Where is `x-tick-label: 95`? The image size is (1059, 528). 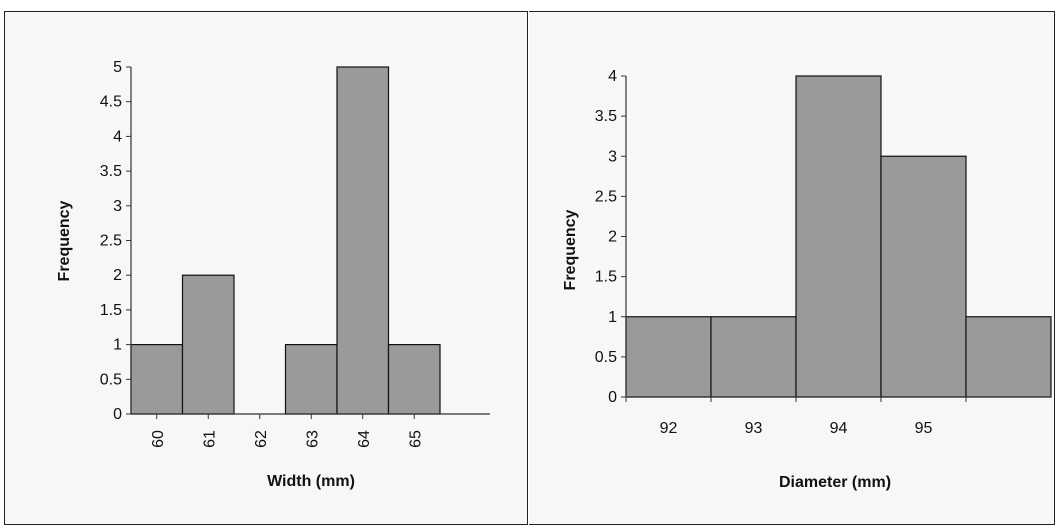 x-tick-label: 95 is located at coordinates (924, 428).